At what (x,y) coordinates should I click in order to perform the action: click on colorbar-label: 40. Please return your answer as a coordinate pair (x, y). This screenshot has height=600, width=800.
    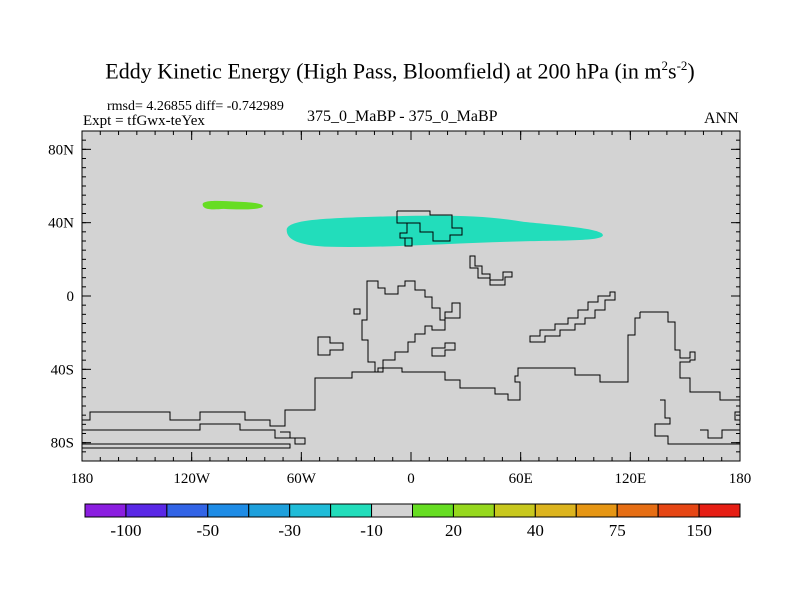
    Looking at the image, I should click on (535, 530).